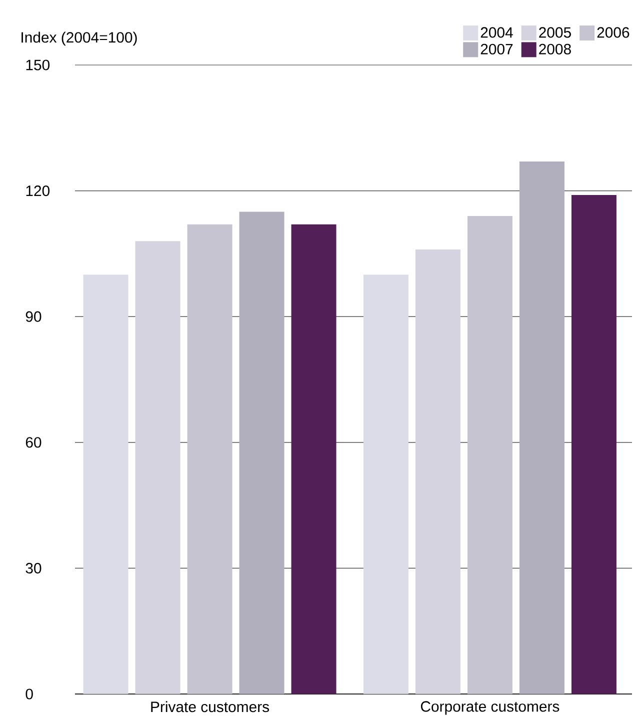  Describe the element at coordinates (555, 32) in the screenshot. I see `legend-label: 2005` at that location.